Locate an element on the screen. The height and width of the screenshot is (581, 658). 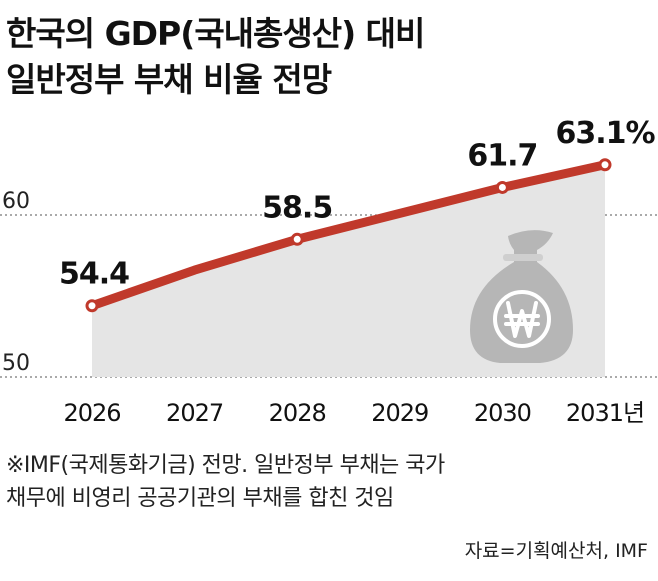
y-tick-label: 50 is located at coordinates (16, 363).